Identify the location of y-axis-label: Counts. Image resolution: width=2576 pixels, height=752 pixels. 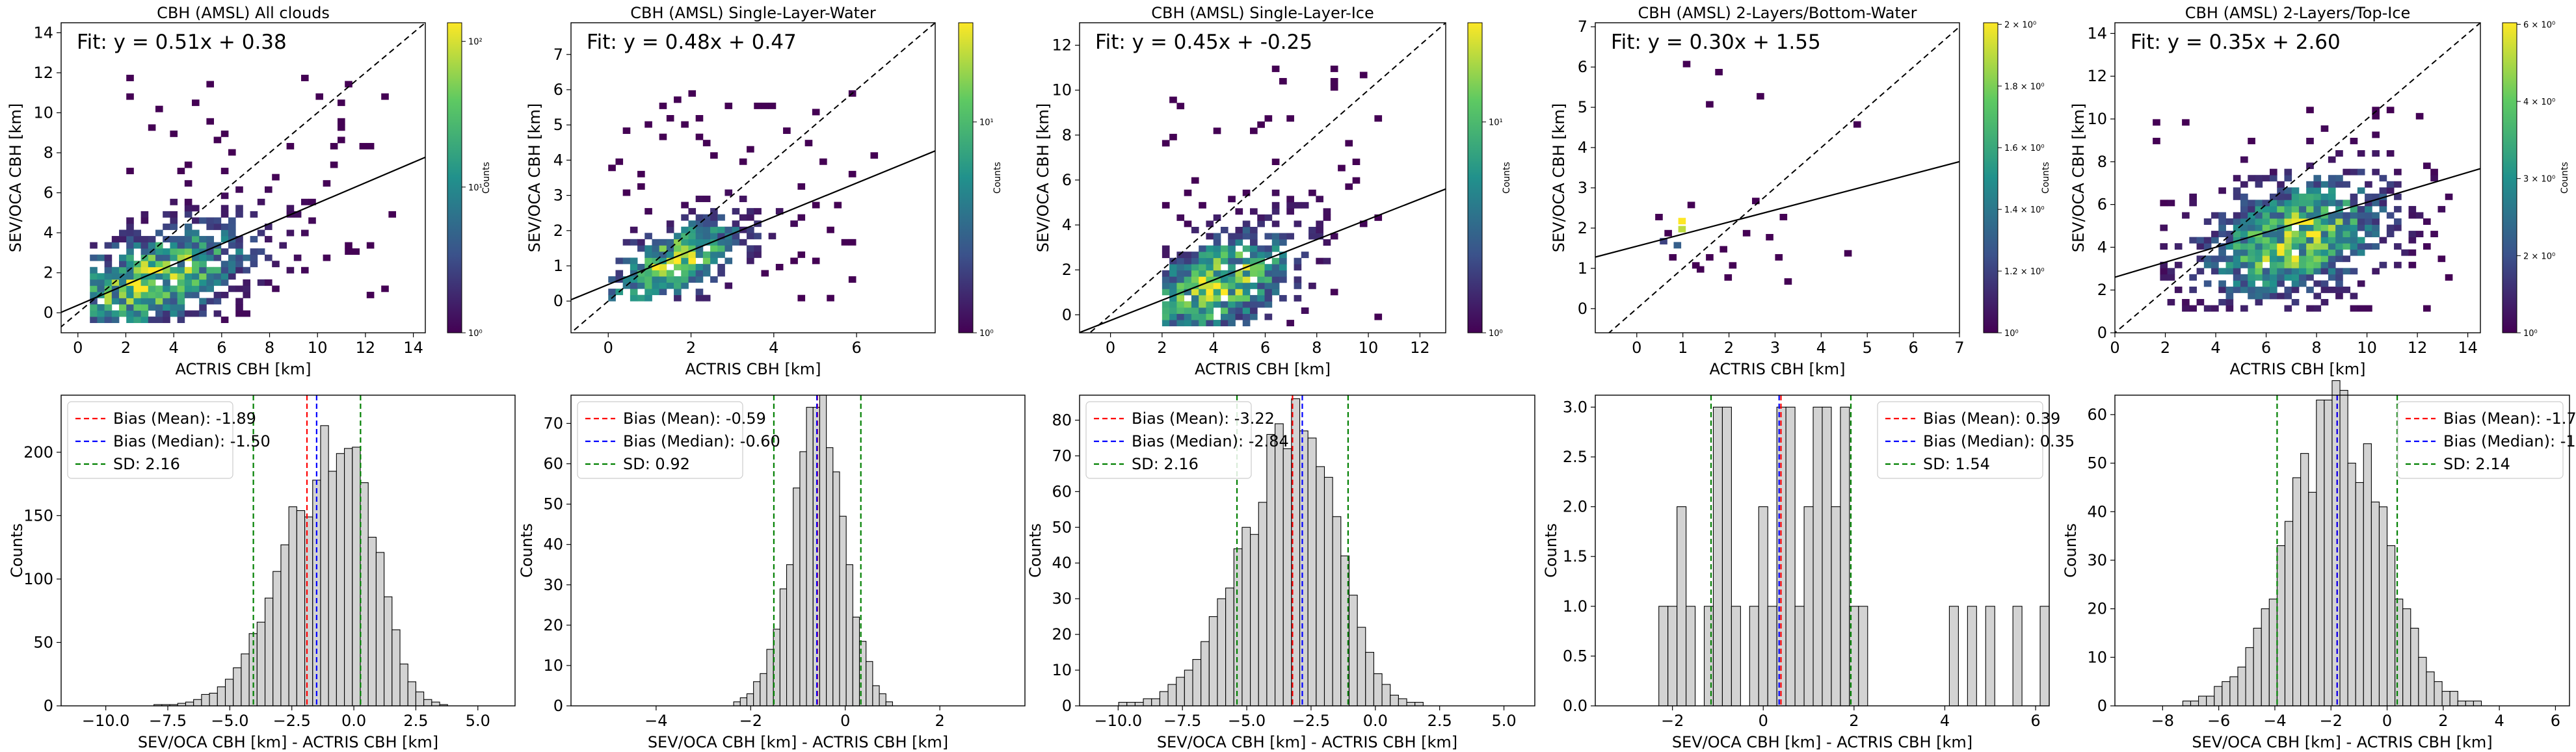
(1551, 550).